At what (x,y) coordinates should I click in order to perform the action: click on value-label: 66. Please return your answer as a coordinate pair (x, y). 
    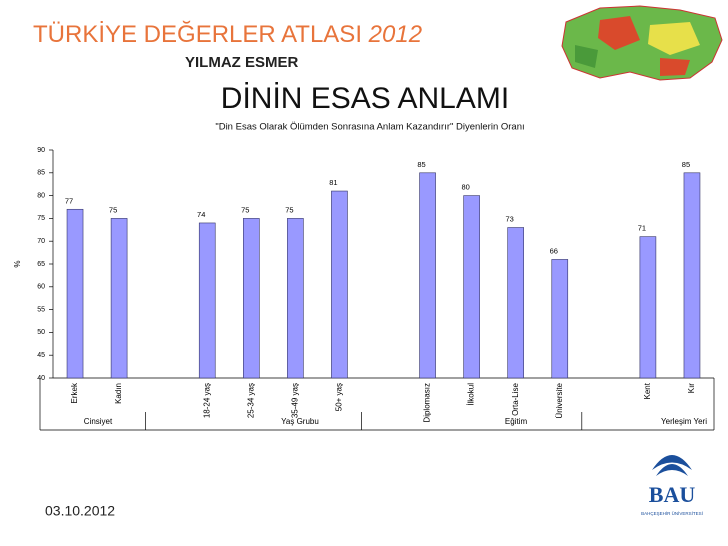
    Looking at the image, I should click on (554, 250).